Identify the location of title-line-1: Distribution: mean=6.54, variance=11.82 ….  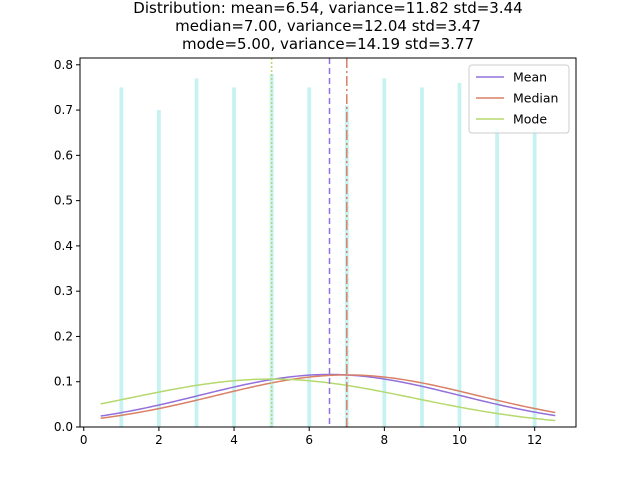
(327, 8).